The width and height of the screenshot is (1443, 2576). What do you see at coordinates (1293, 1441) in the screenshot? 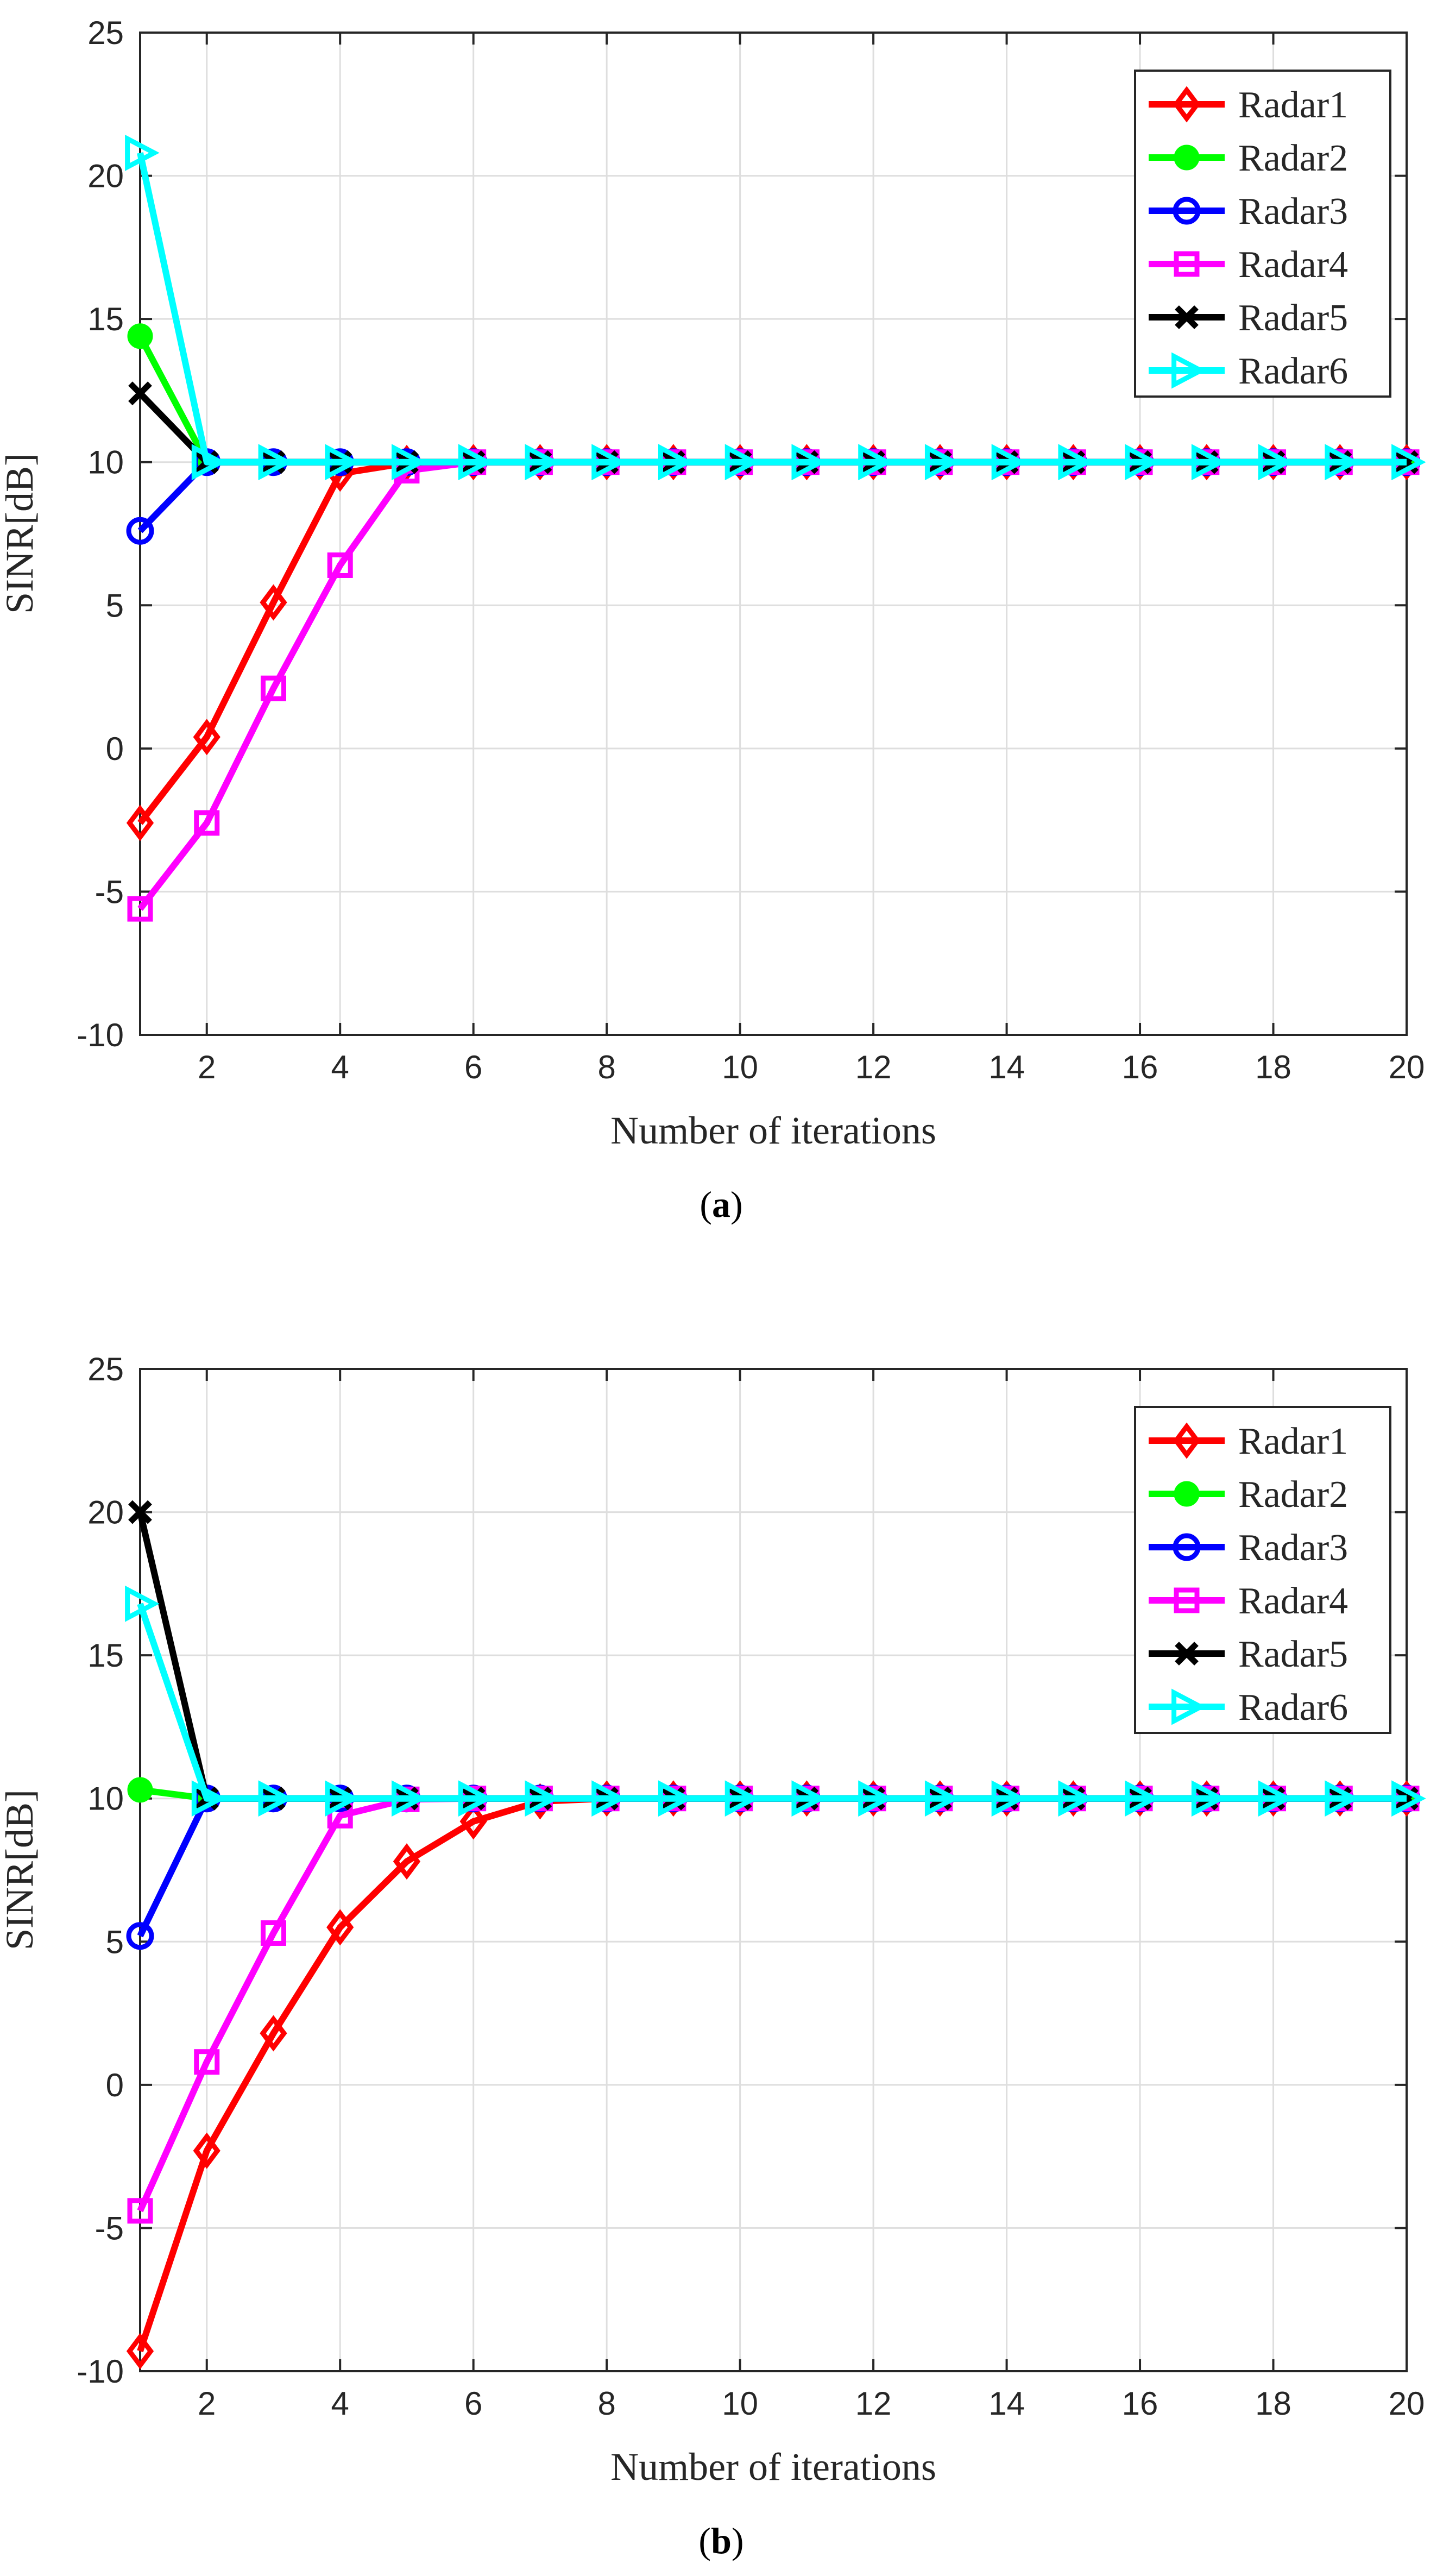
I see `legend-label: Radar1` at bounding box center [1293, 1441].